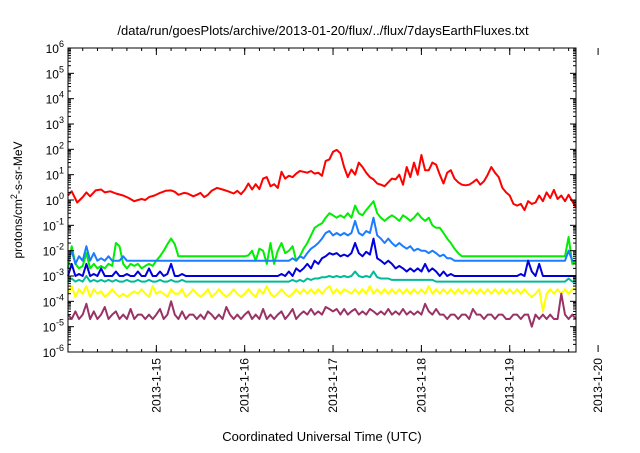  I want to click on x-tick-label: 2013-1-19, so click(510, 385).